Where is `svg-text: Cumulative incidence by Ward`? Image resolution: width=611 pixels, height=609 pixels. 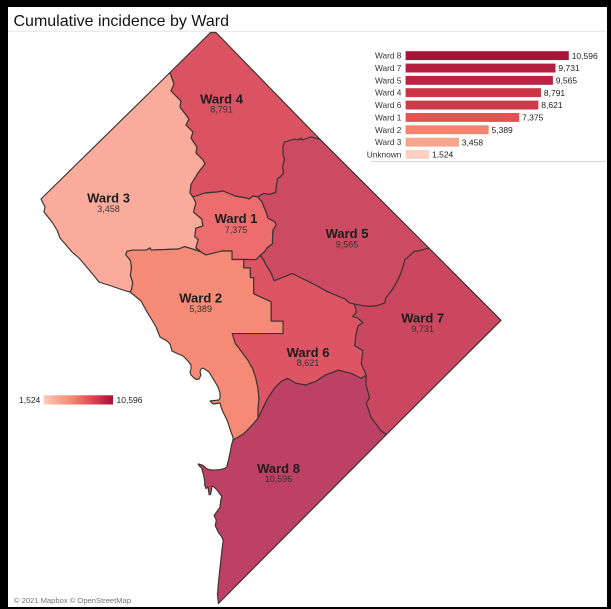 svg-text: Cumulative incidence by Ward is located at coordinates (122, 21).